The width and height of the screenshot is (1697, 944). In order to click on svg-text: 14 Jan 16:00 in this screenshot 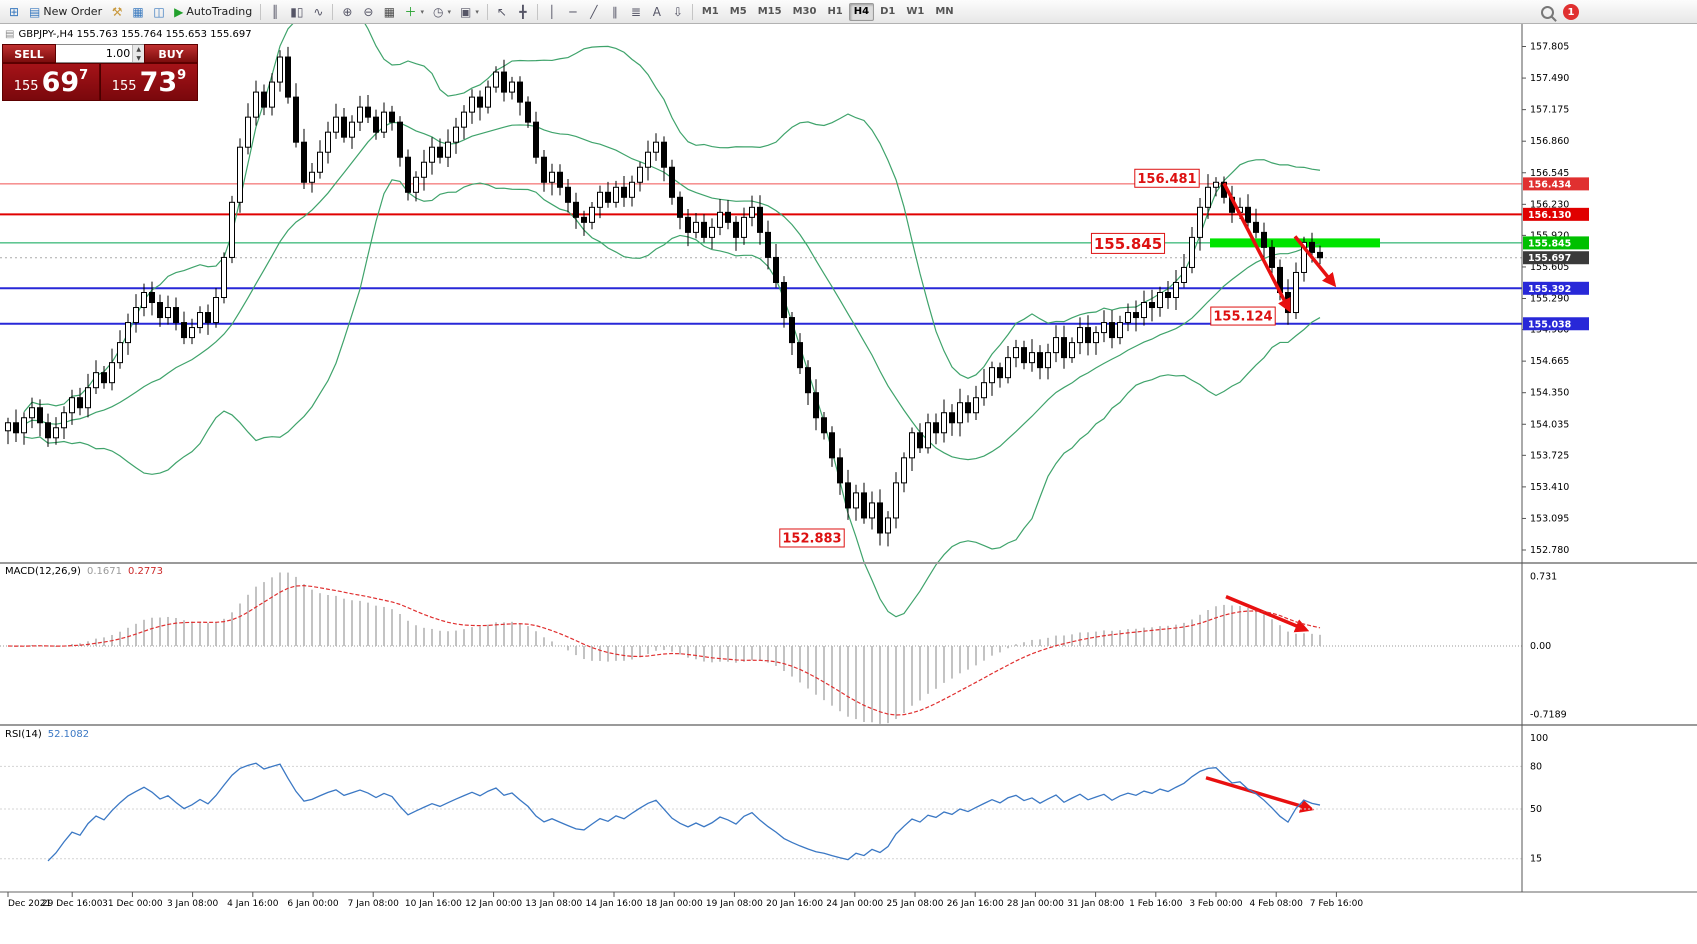, I will do `click(614, 904)`.